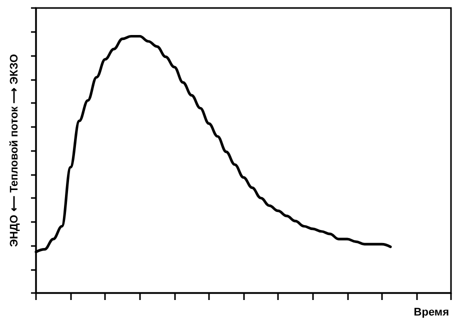 This screenshot has width=460, height=323. What do you see at coordinates (14, 150) in the screenshot?
I see `y-axis-title: ЭНДО ⟵ Тепловой поток ⟶ ЭКЗО` at bounding box center [14, 150].